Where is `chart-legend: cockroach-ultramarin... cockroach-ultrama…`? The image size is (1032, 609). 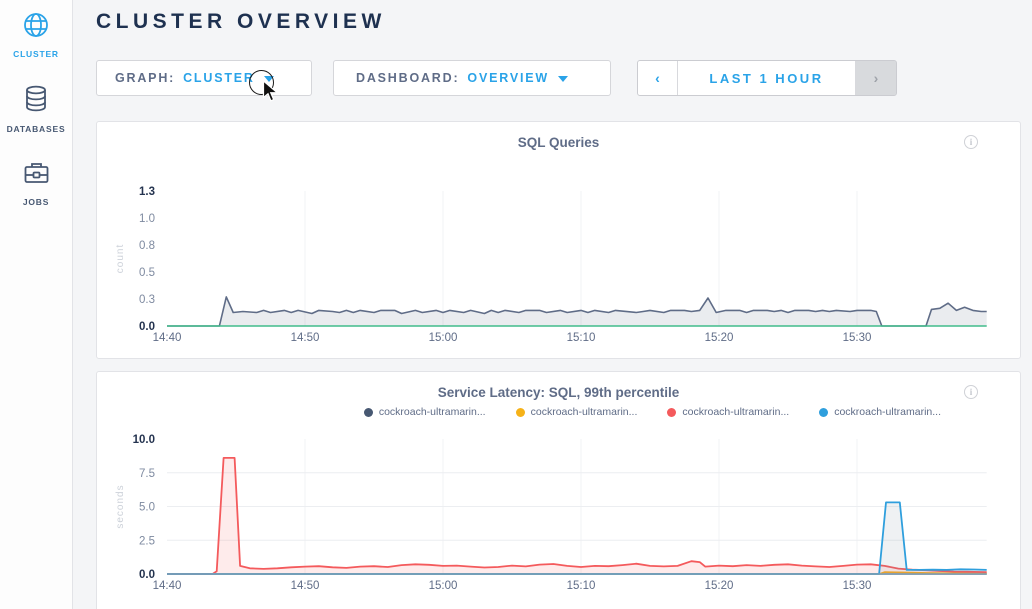
chart-legend: cockroach-ultramarin... cockroach-ultrama… is located at coordinates (559, 412).